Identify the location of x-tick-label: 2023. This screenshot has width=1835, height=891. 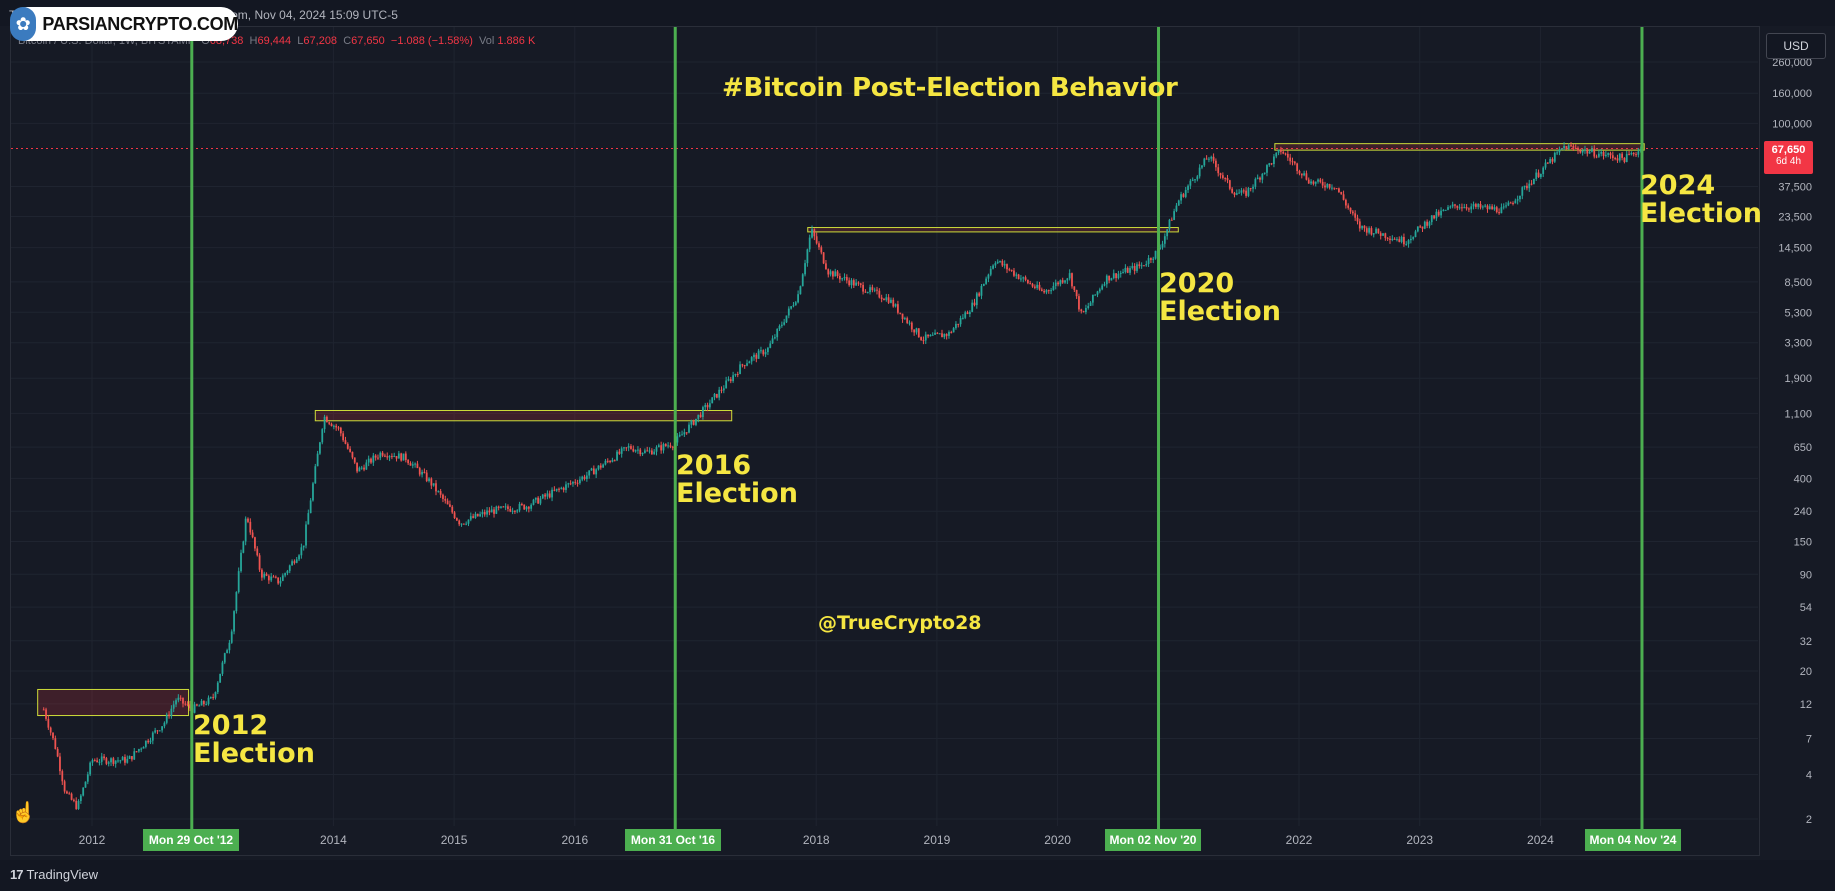
(1419, 840).